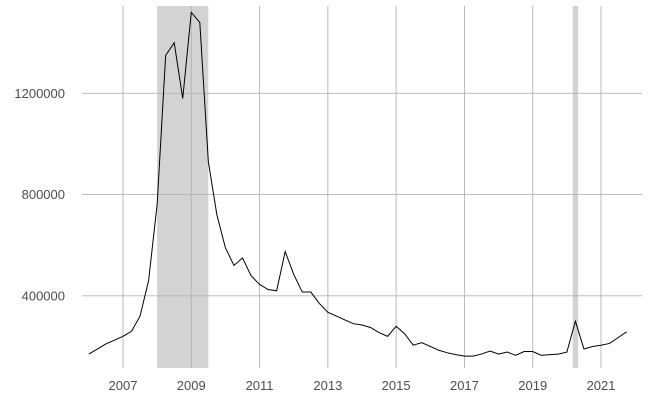  What do you see at coordinates (43, 194) in the screenshot?
I see `y-tick-label-800000: 800000` at bounding box center [43, 194].